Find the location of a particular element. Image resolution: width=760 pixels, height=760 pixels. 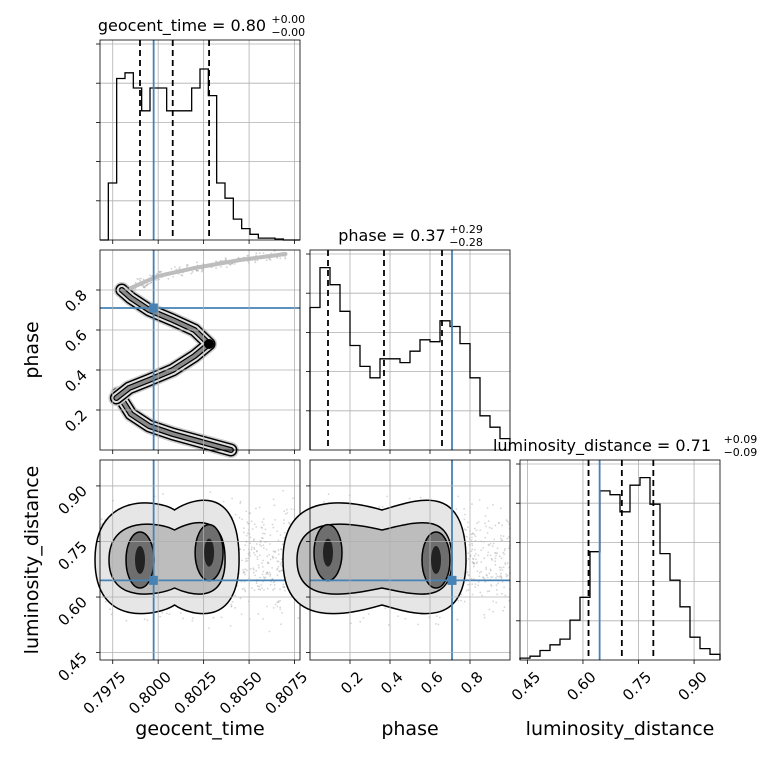

pair-phase-luminosity_distance-frame is located at coordinates (410, 560).